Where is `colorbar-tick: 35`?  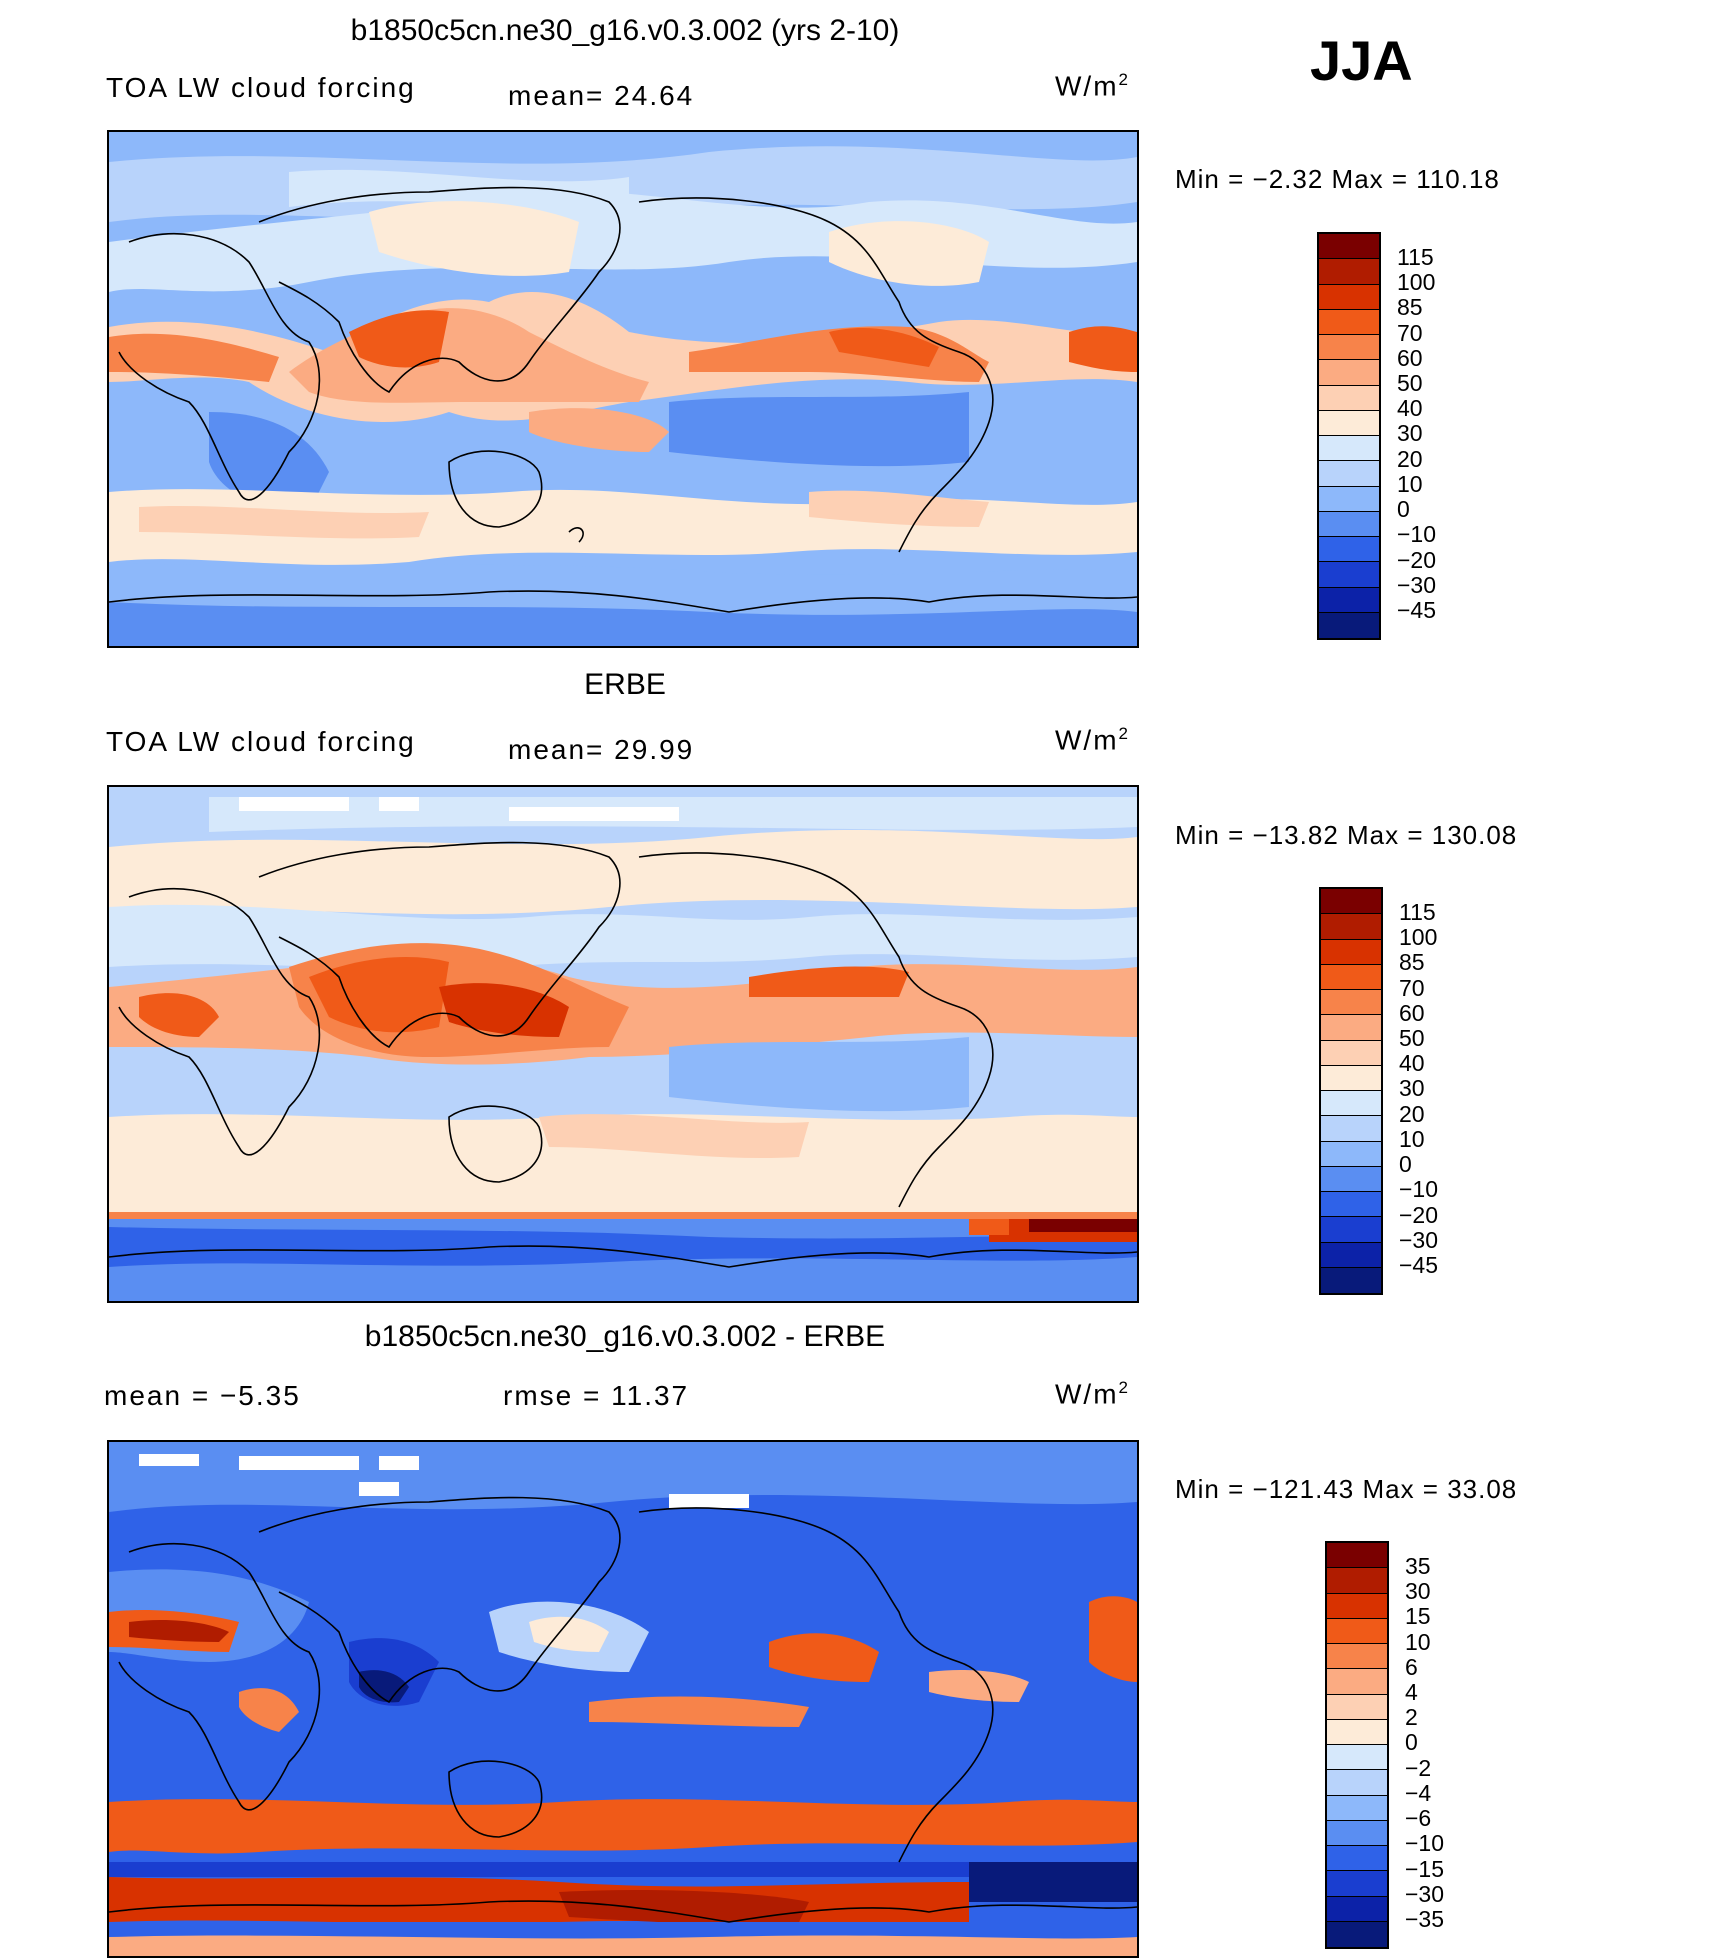
colorbar-tick: 35 is located at coordinates (1418, 1566).